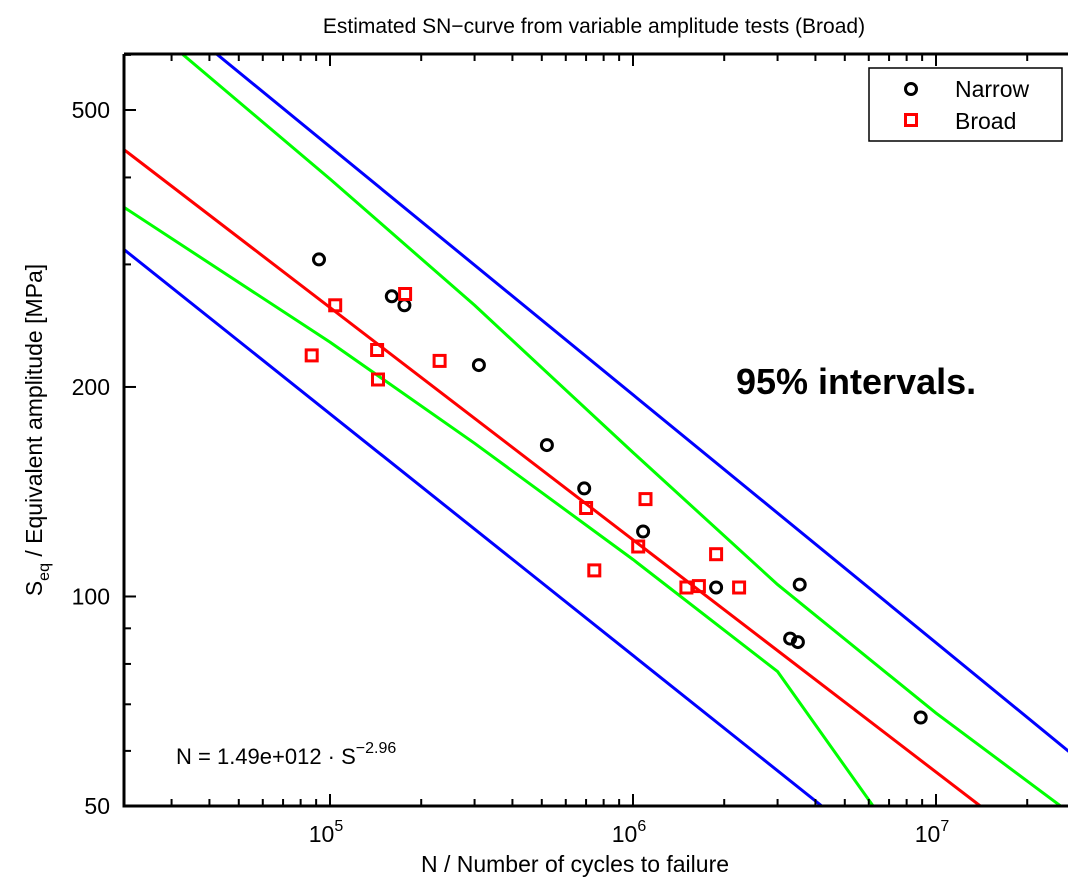  What do you see at coordinates (641, 826) in the screenshot?
I see `x-tick-exponent: 6` at bounding box center [641, 826].